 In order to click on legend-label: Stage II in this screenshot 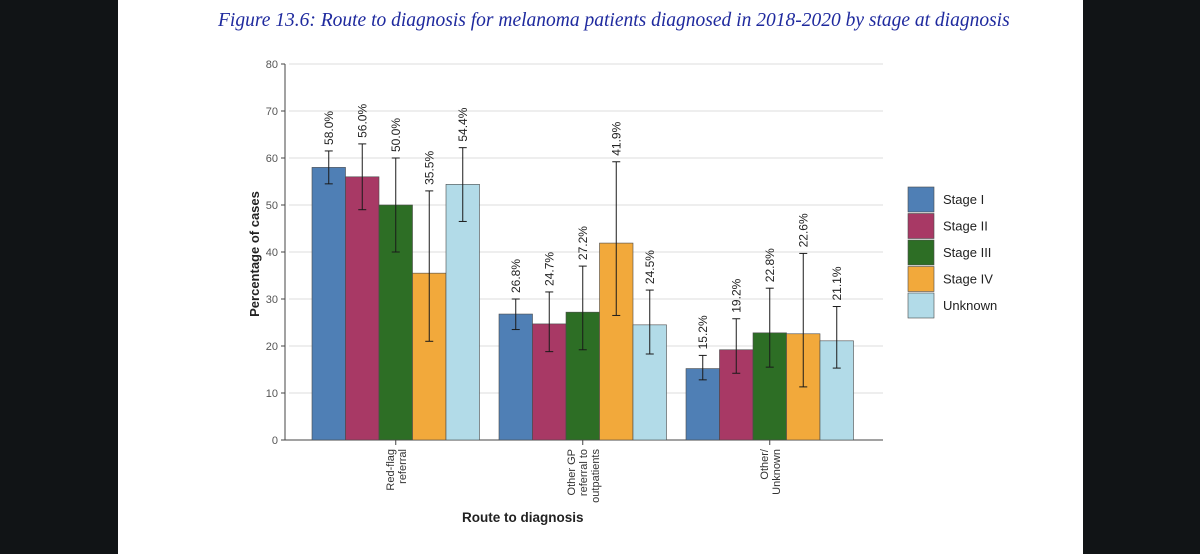, I will do `click(965, 226)`.